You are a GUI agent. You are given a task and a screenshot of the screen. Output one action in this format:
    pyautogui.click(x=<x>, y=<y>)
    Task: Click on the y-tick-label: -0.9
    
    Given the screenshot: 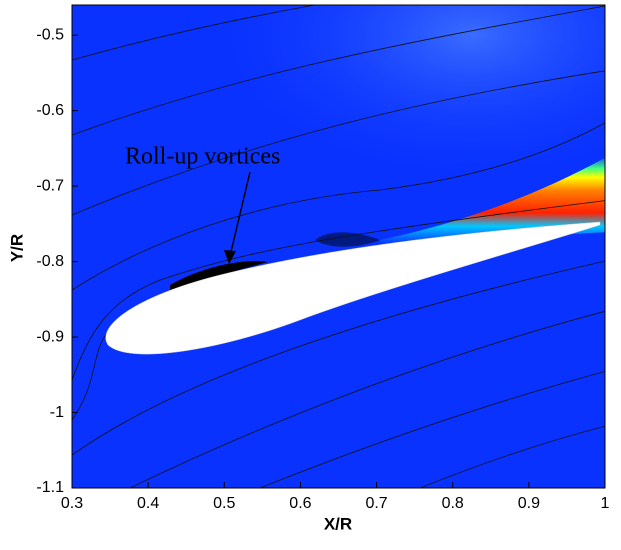 What is the action you would take?
    pyautogui.click(x=50, y=336)
    